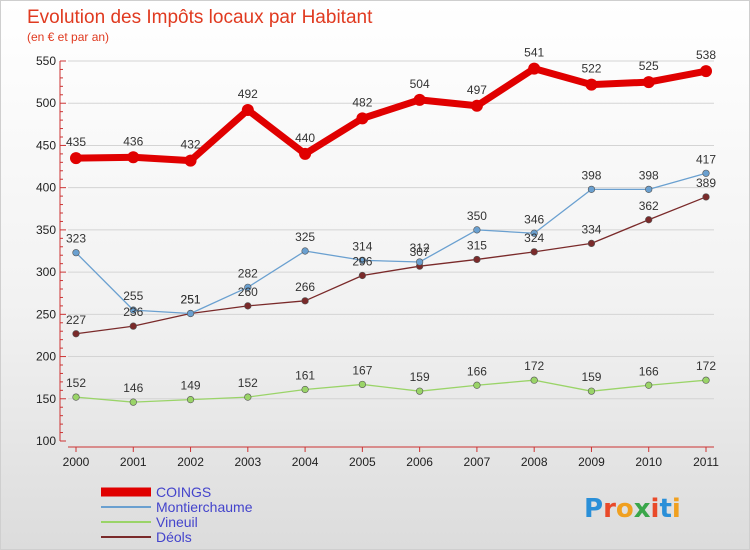  Describe the element at coordinates (534, 53) in the screenshot. I see `data-label: 541` at that location.